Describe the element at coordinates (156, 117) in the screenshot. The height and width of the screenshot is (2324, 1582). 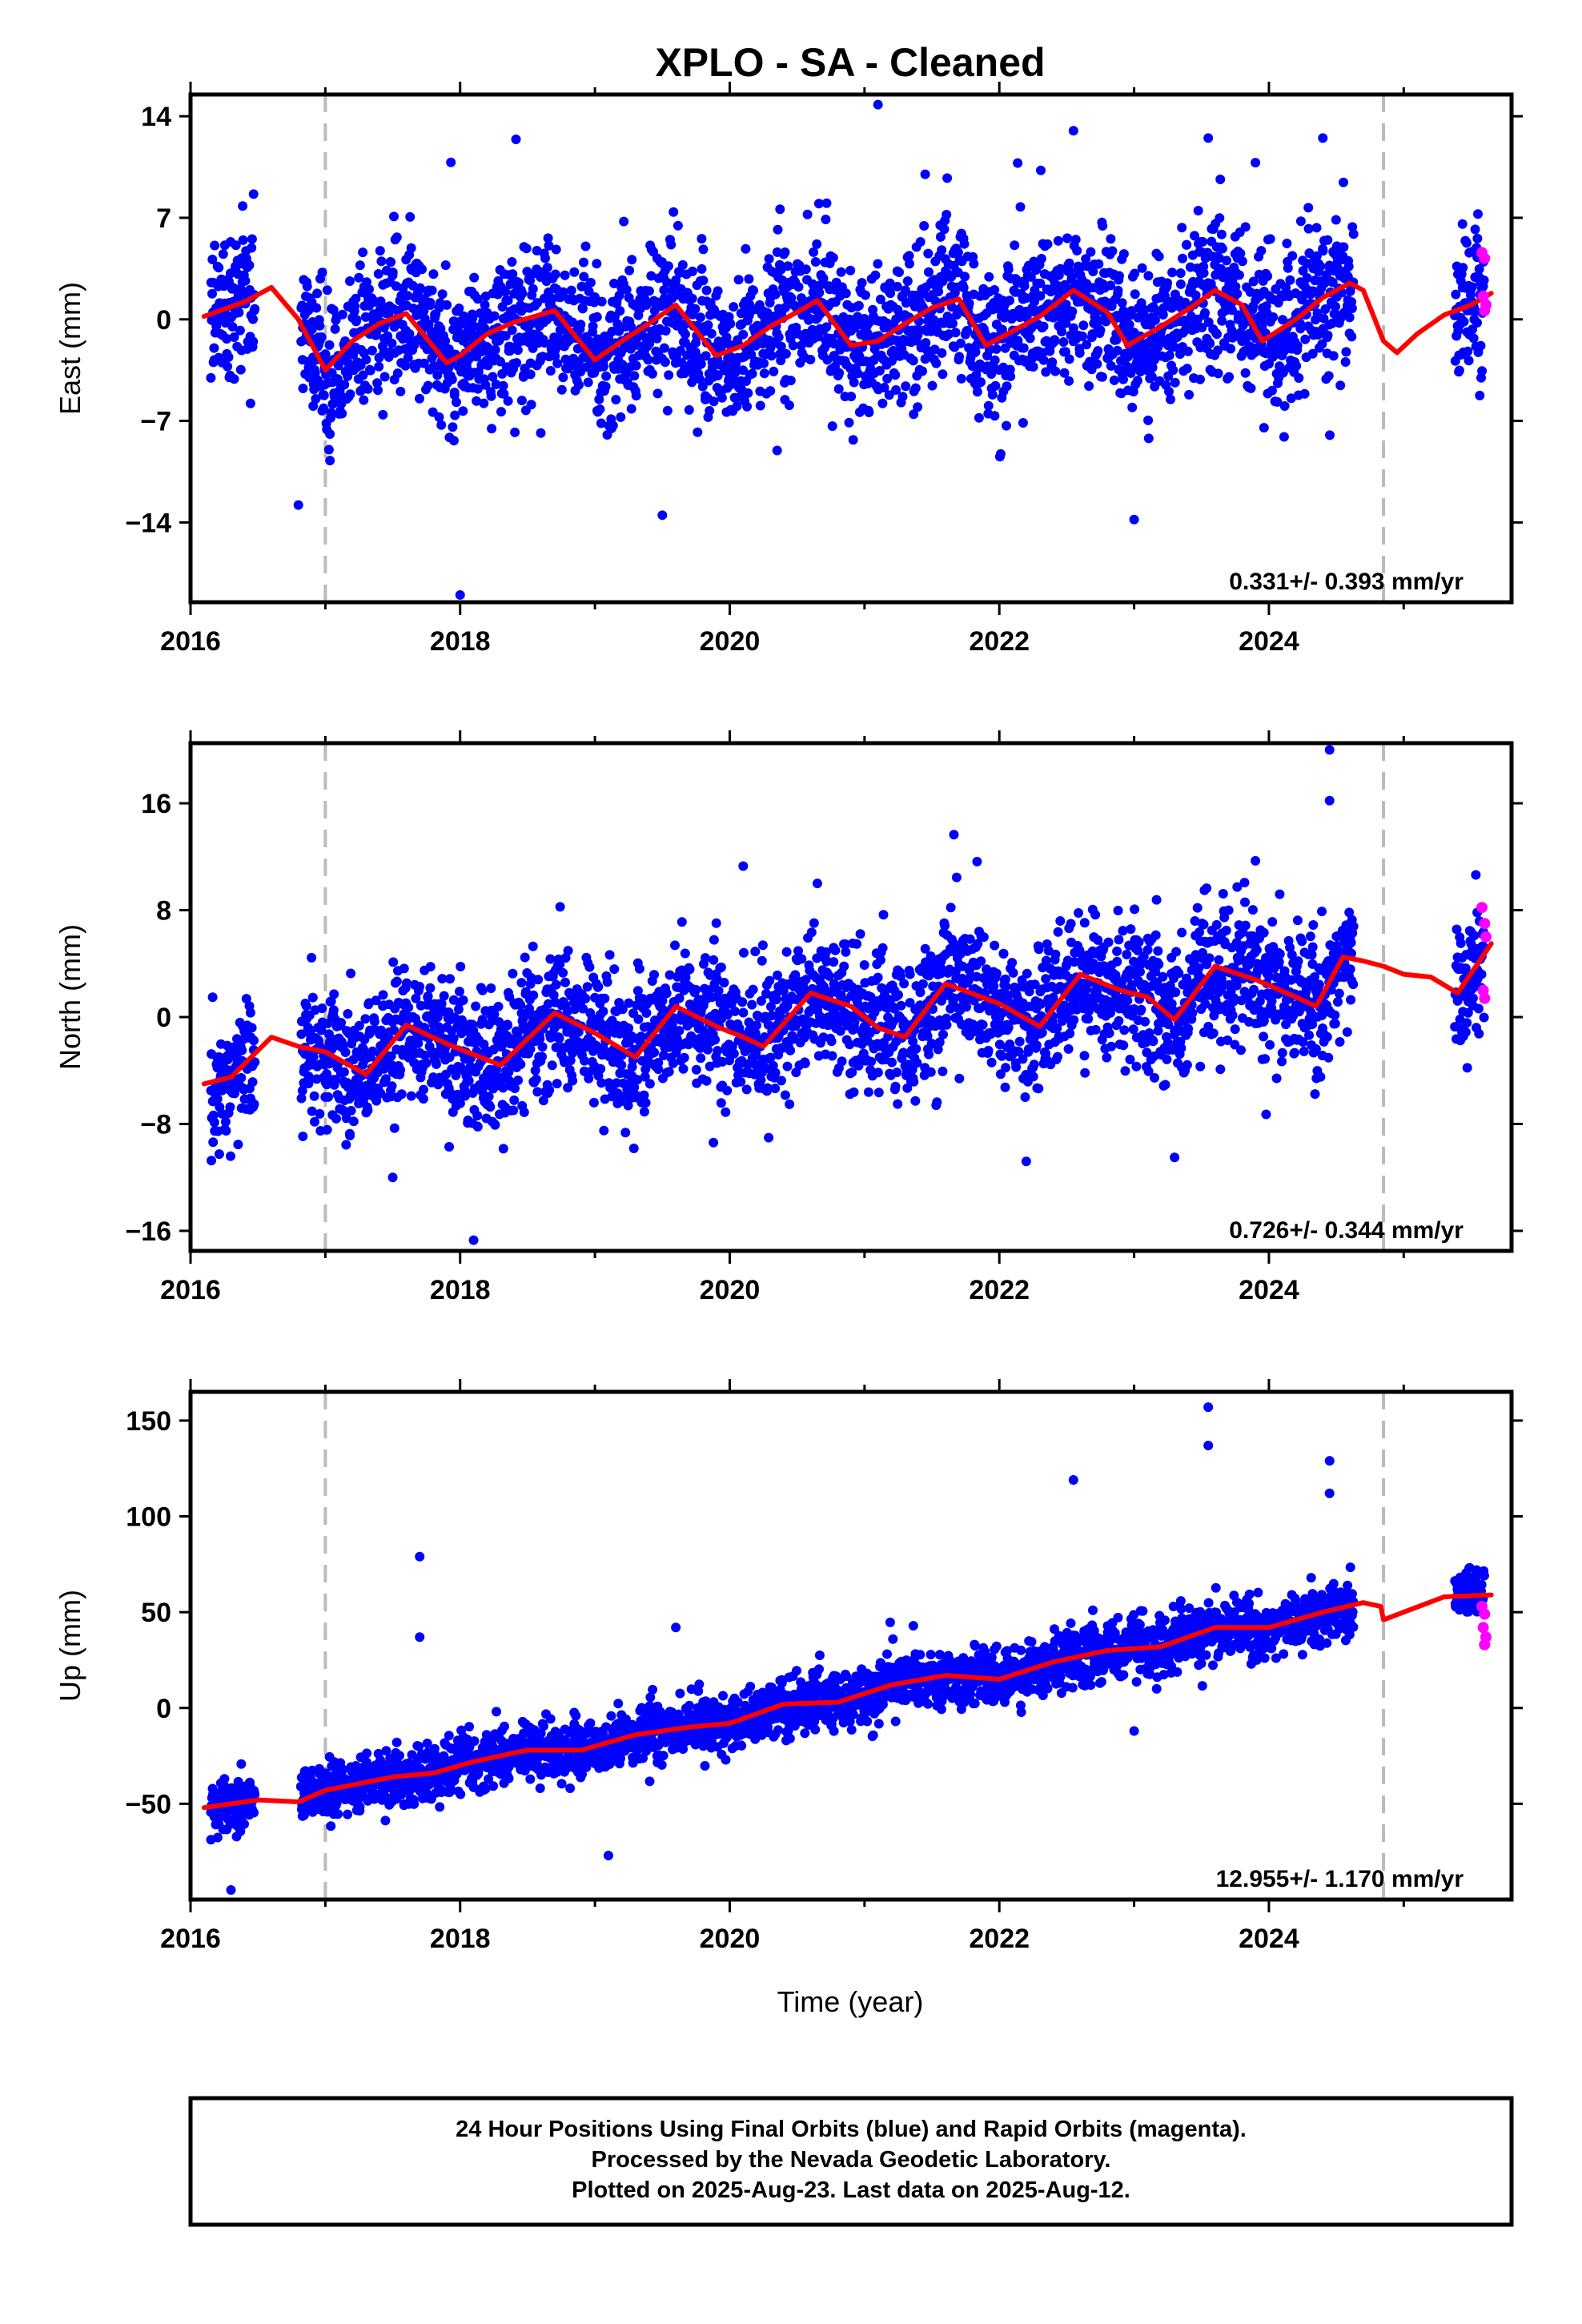
I see `y-tick-label: 14` at that location.